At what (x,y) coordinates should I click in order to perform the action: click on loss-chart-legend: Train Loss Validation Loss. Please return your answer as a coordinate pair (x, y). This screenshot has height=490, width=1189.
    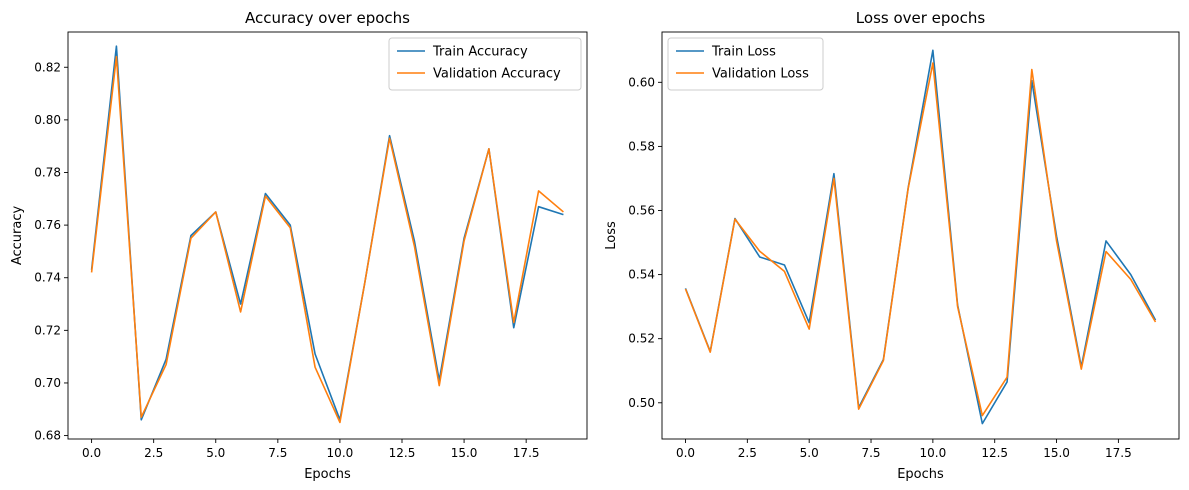
    Looking at the image, I should click on (745, 64).